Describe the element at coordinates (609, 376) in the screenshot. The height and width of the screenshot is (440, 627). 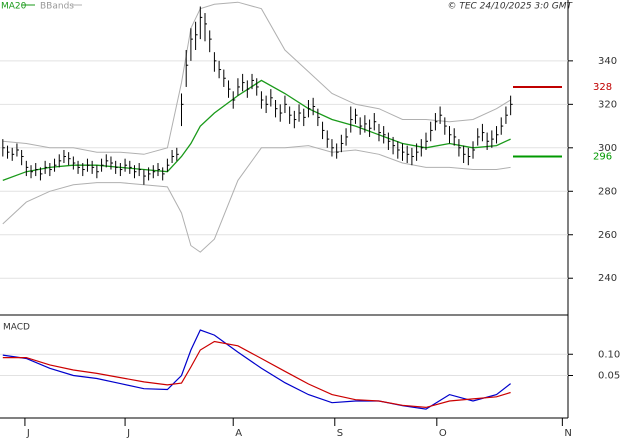
I see `y-tick-label: 0.05` at that location.